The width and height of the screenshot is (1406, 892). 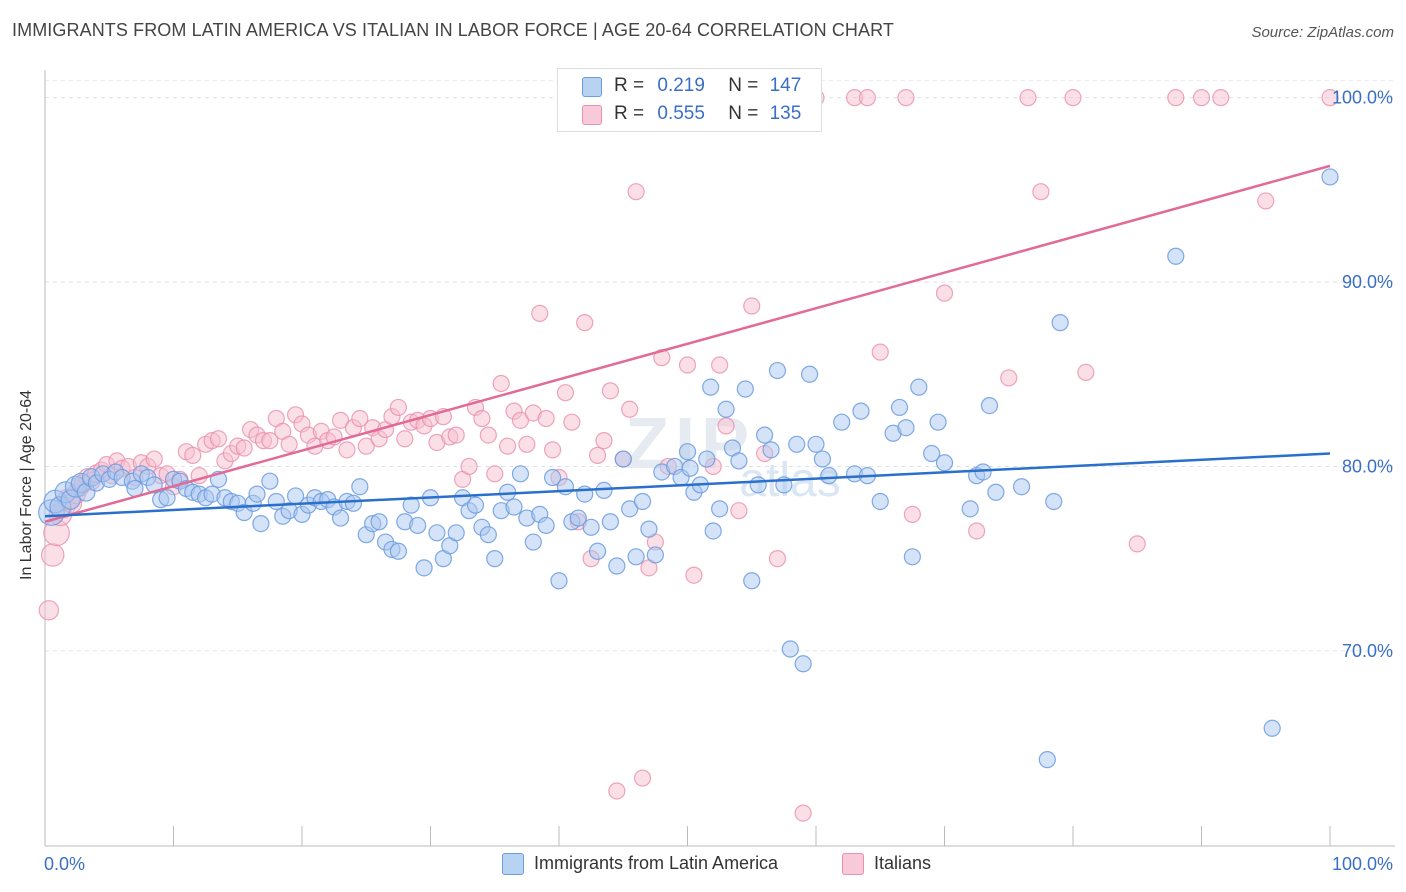 I want to click on legend-n-value: 135, so click(x=785, y=113).